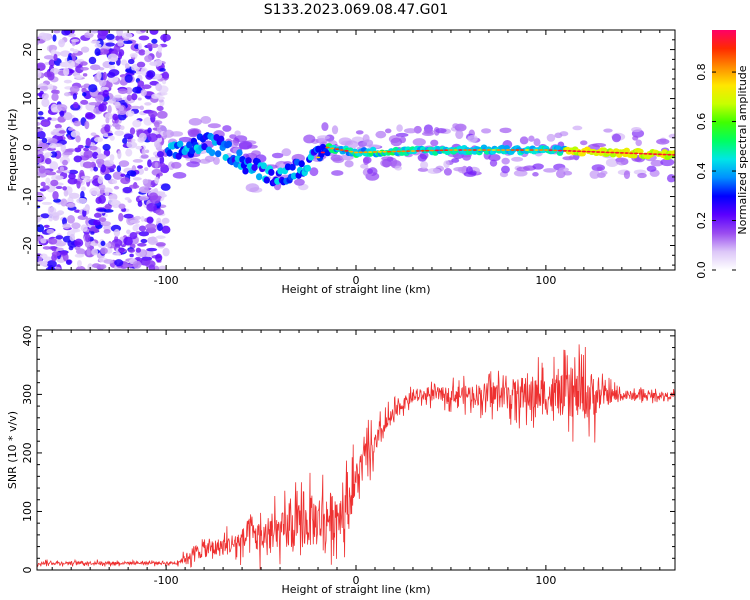  What do you see at coordinates (356, 580) in the screenshot?
I see `x-tick-label: 0` at bounding box center [356, 580].